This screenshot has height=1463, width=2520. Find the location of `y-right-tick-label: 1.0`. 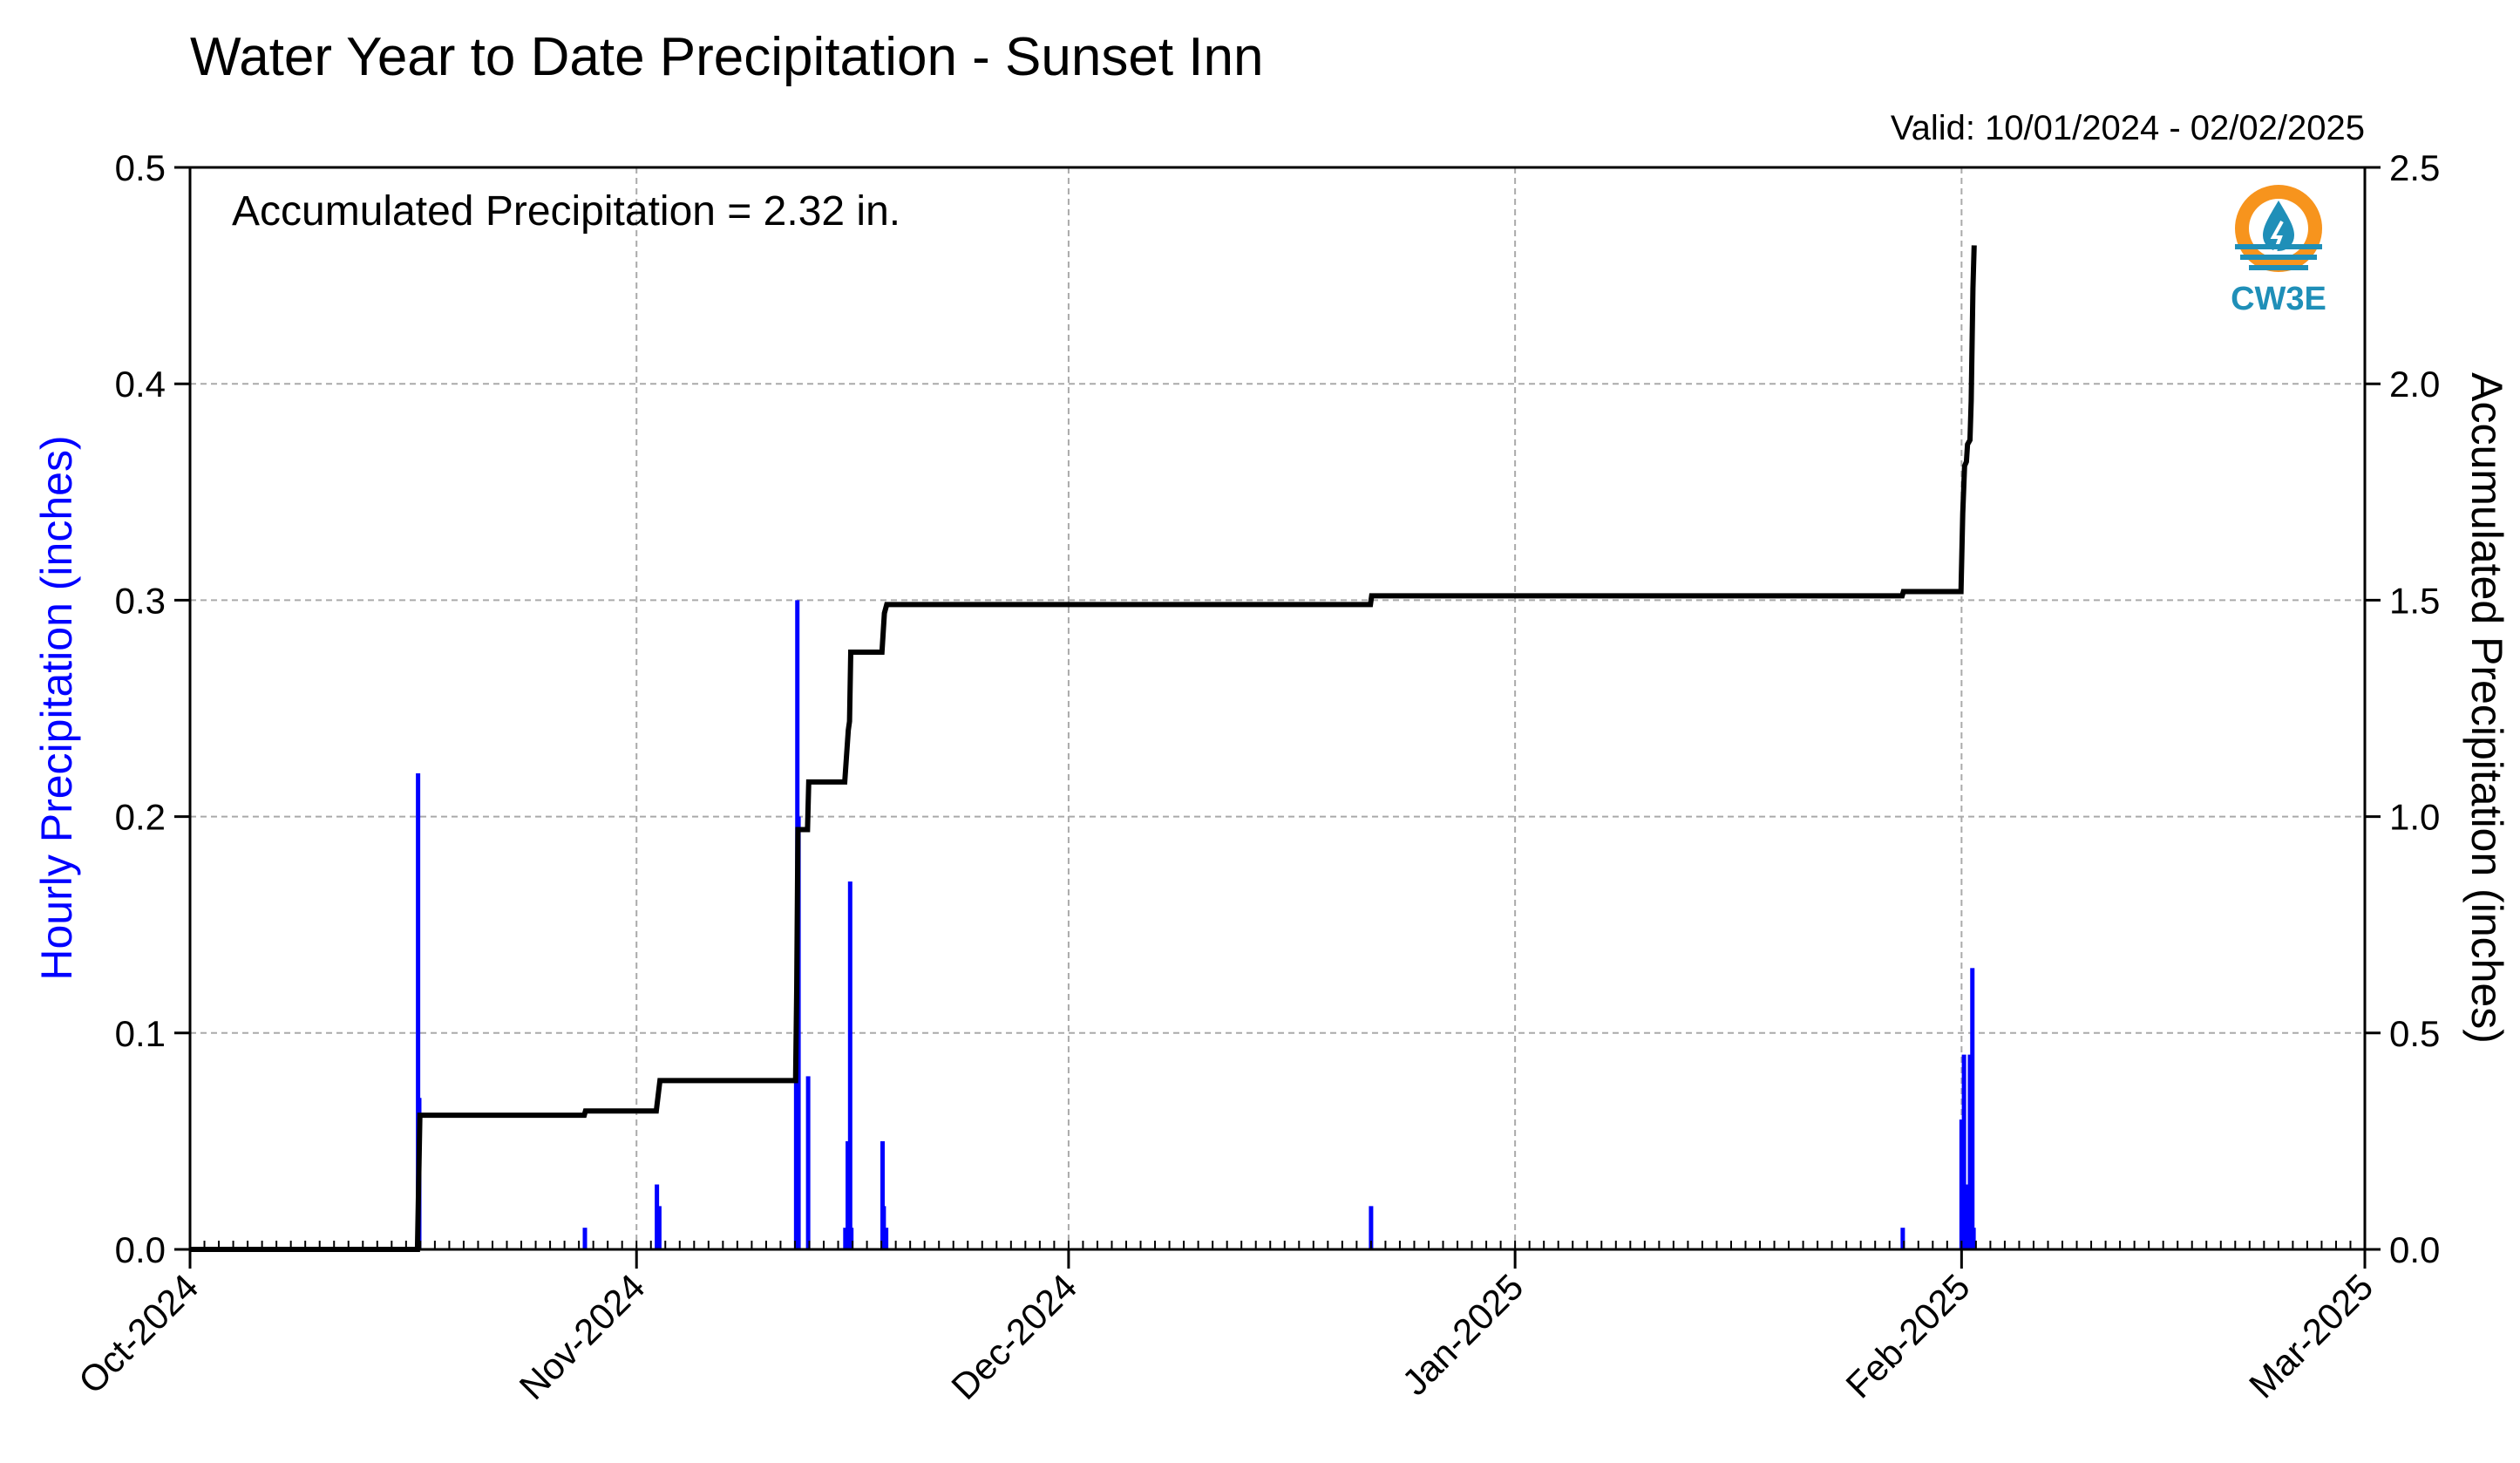

y-right-tick-label: 1.0 is located at coordinates (2414, 817).